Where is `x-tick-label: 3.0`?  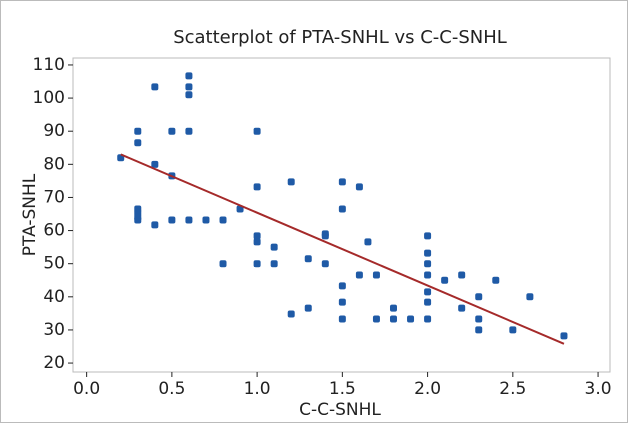 x-tick-label: 3.0 is located at coordinates (598, 389).